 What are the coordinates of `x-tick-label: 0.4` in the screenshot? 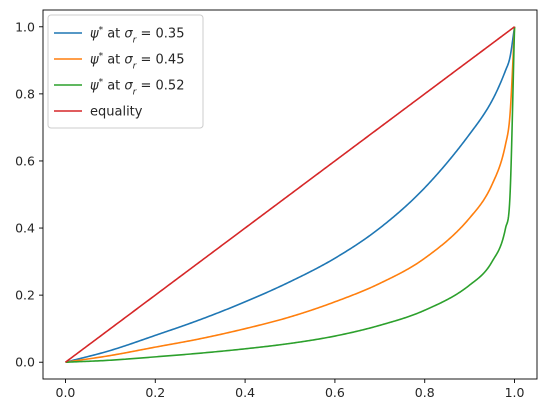 It's located at (245, 392).